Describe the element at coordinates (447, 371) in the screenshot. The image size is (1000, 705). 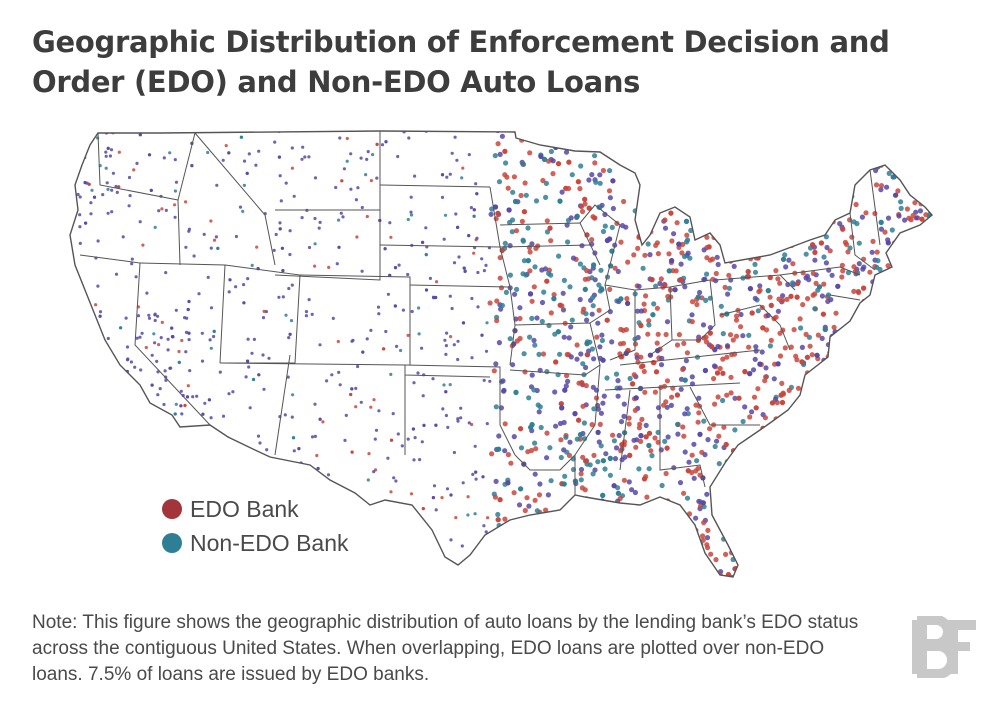
I see `state-border` at that location.